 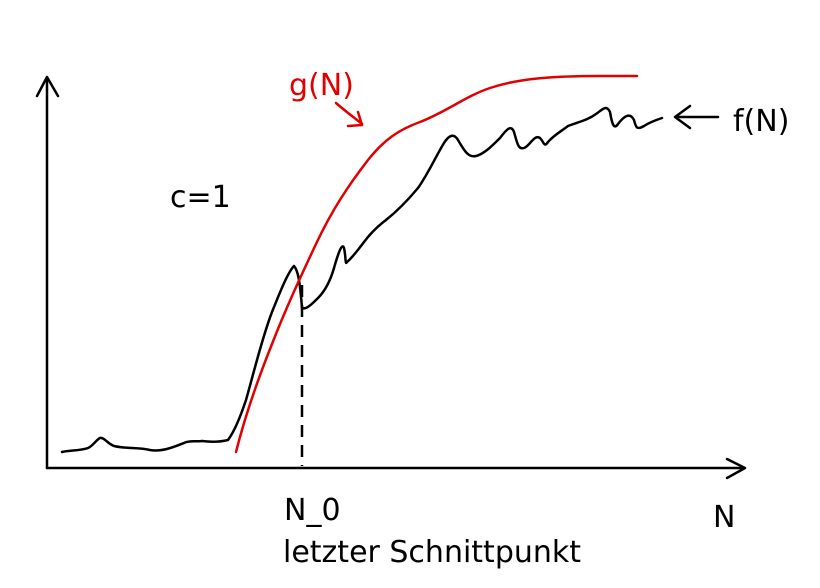 What do you see at coordinates (47, 272) in the screenshot?
I see `y-axis` at bounding box center [47, 272].